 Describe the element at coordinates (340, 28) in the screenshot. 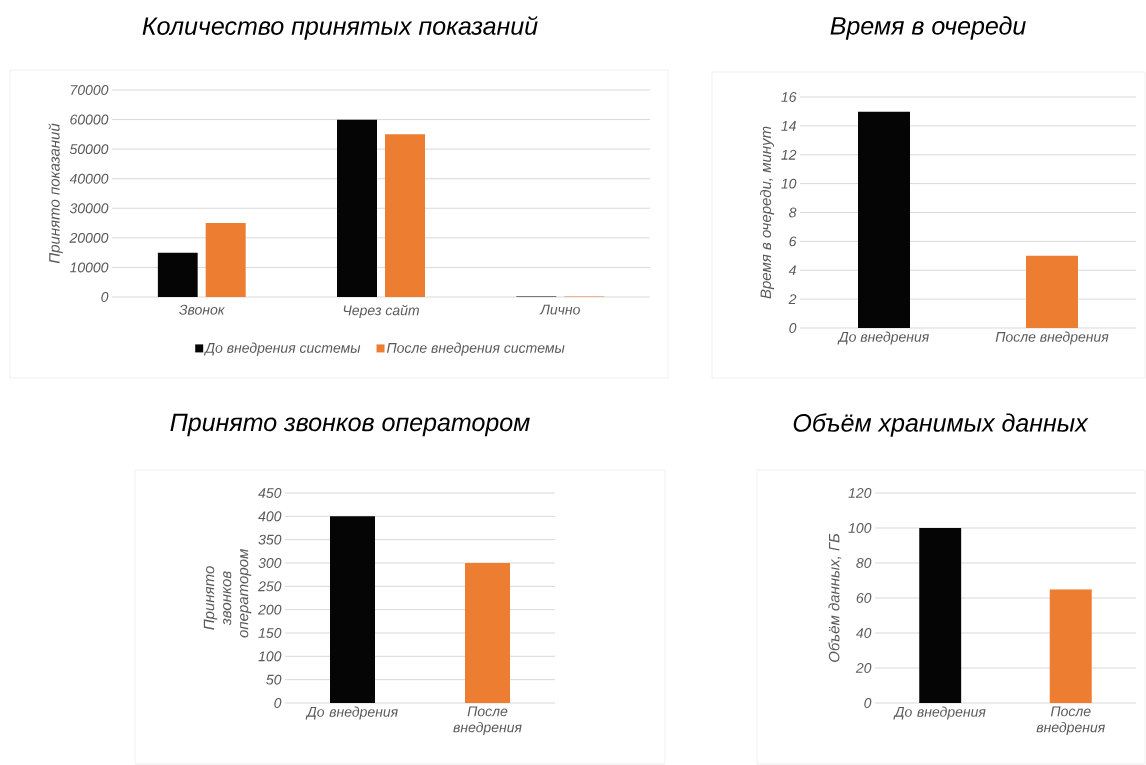

I see `chart-title: Количество принятых показаний` at that location.